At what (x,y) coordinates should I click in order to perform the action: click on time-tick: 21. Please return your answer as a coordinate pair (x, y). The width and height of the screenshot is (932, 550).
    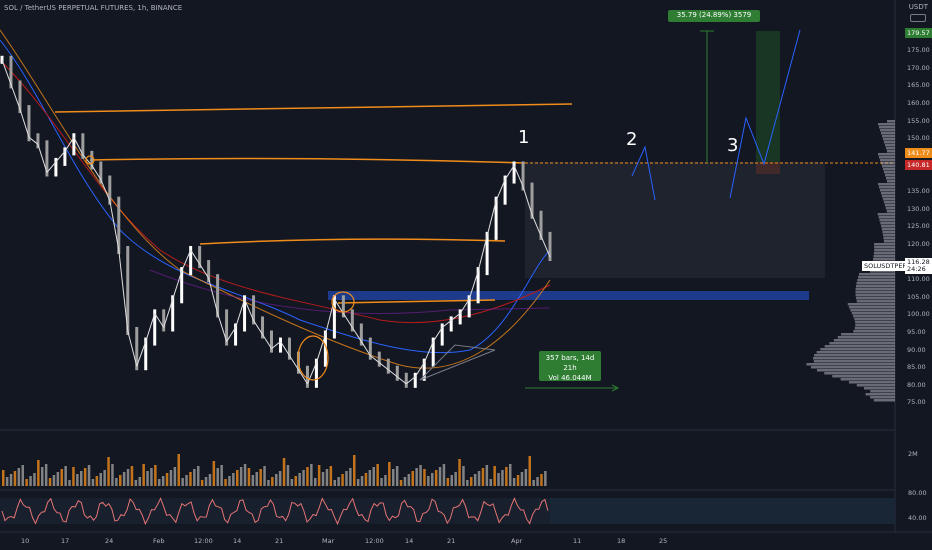
    Looking at the image, I should click on (279, 541).